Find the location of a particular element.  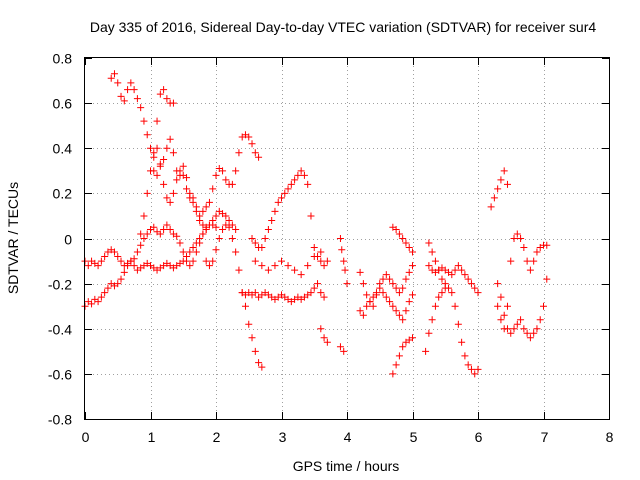

series-upper-4p8 is located at coordinates (402, 239).